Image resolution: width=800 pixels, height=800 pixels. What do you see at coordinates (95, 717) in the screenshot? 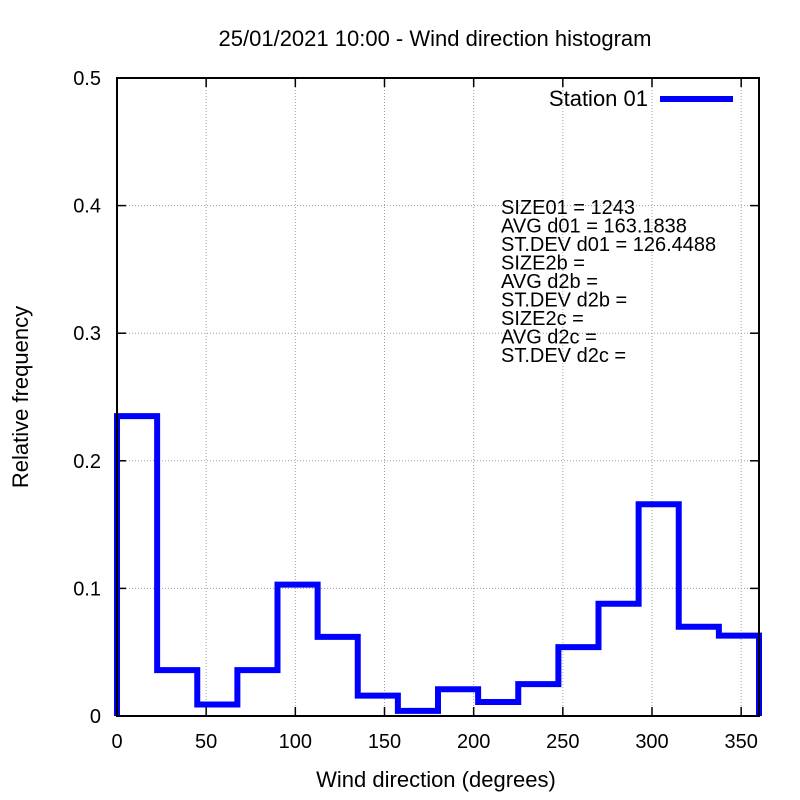
I see `y-tick-label: 0` at bounding box center [95, 717].